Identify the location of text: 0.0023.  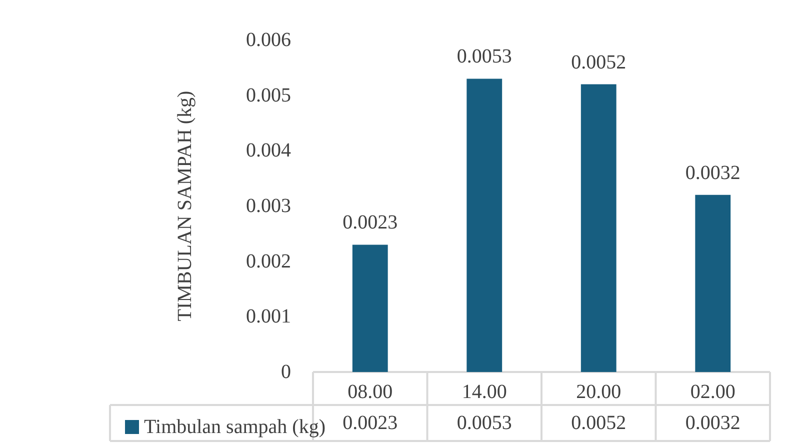
(370, 423).